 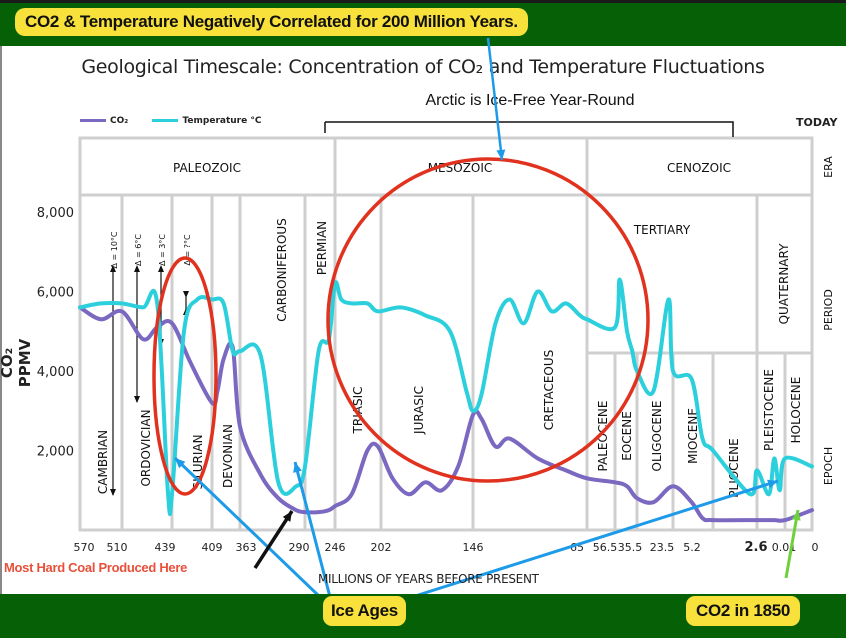 I want to click on legend: CO₂ Temperature °C, so click(x=170, y=121).